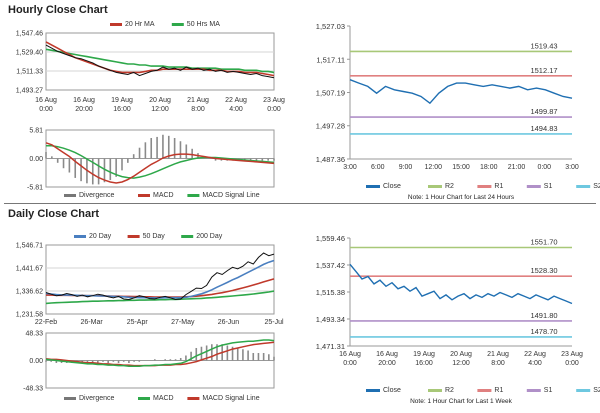 This screenshot has width=600, height=413. I want to click on daily-pivot-x-tick-label: 20 Aug, so click(461, 354).